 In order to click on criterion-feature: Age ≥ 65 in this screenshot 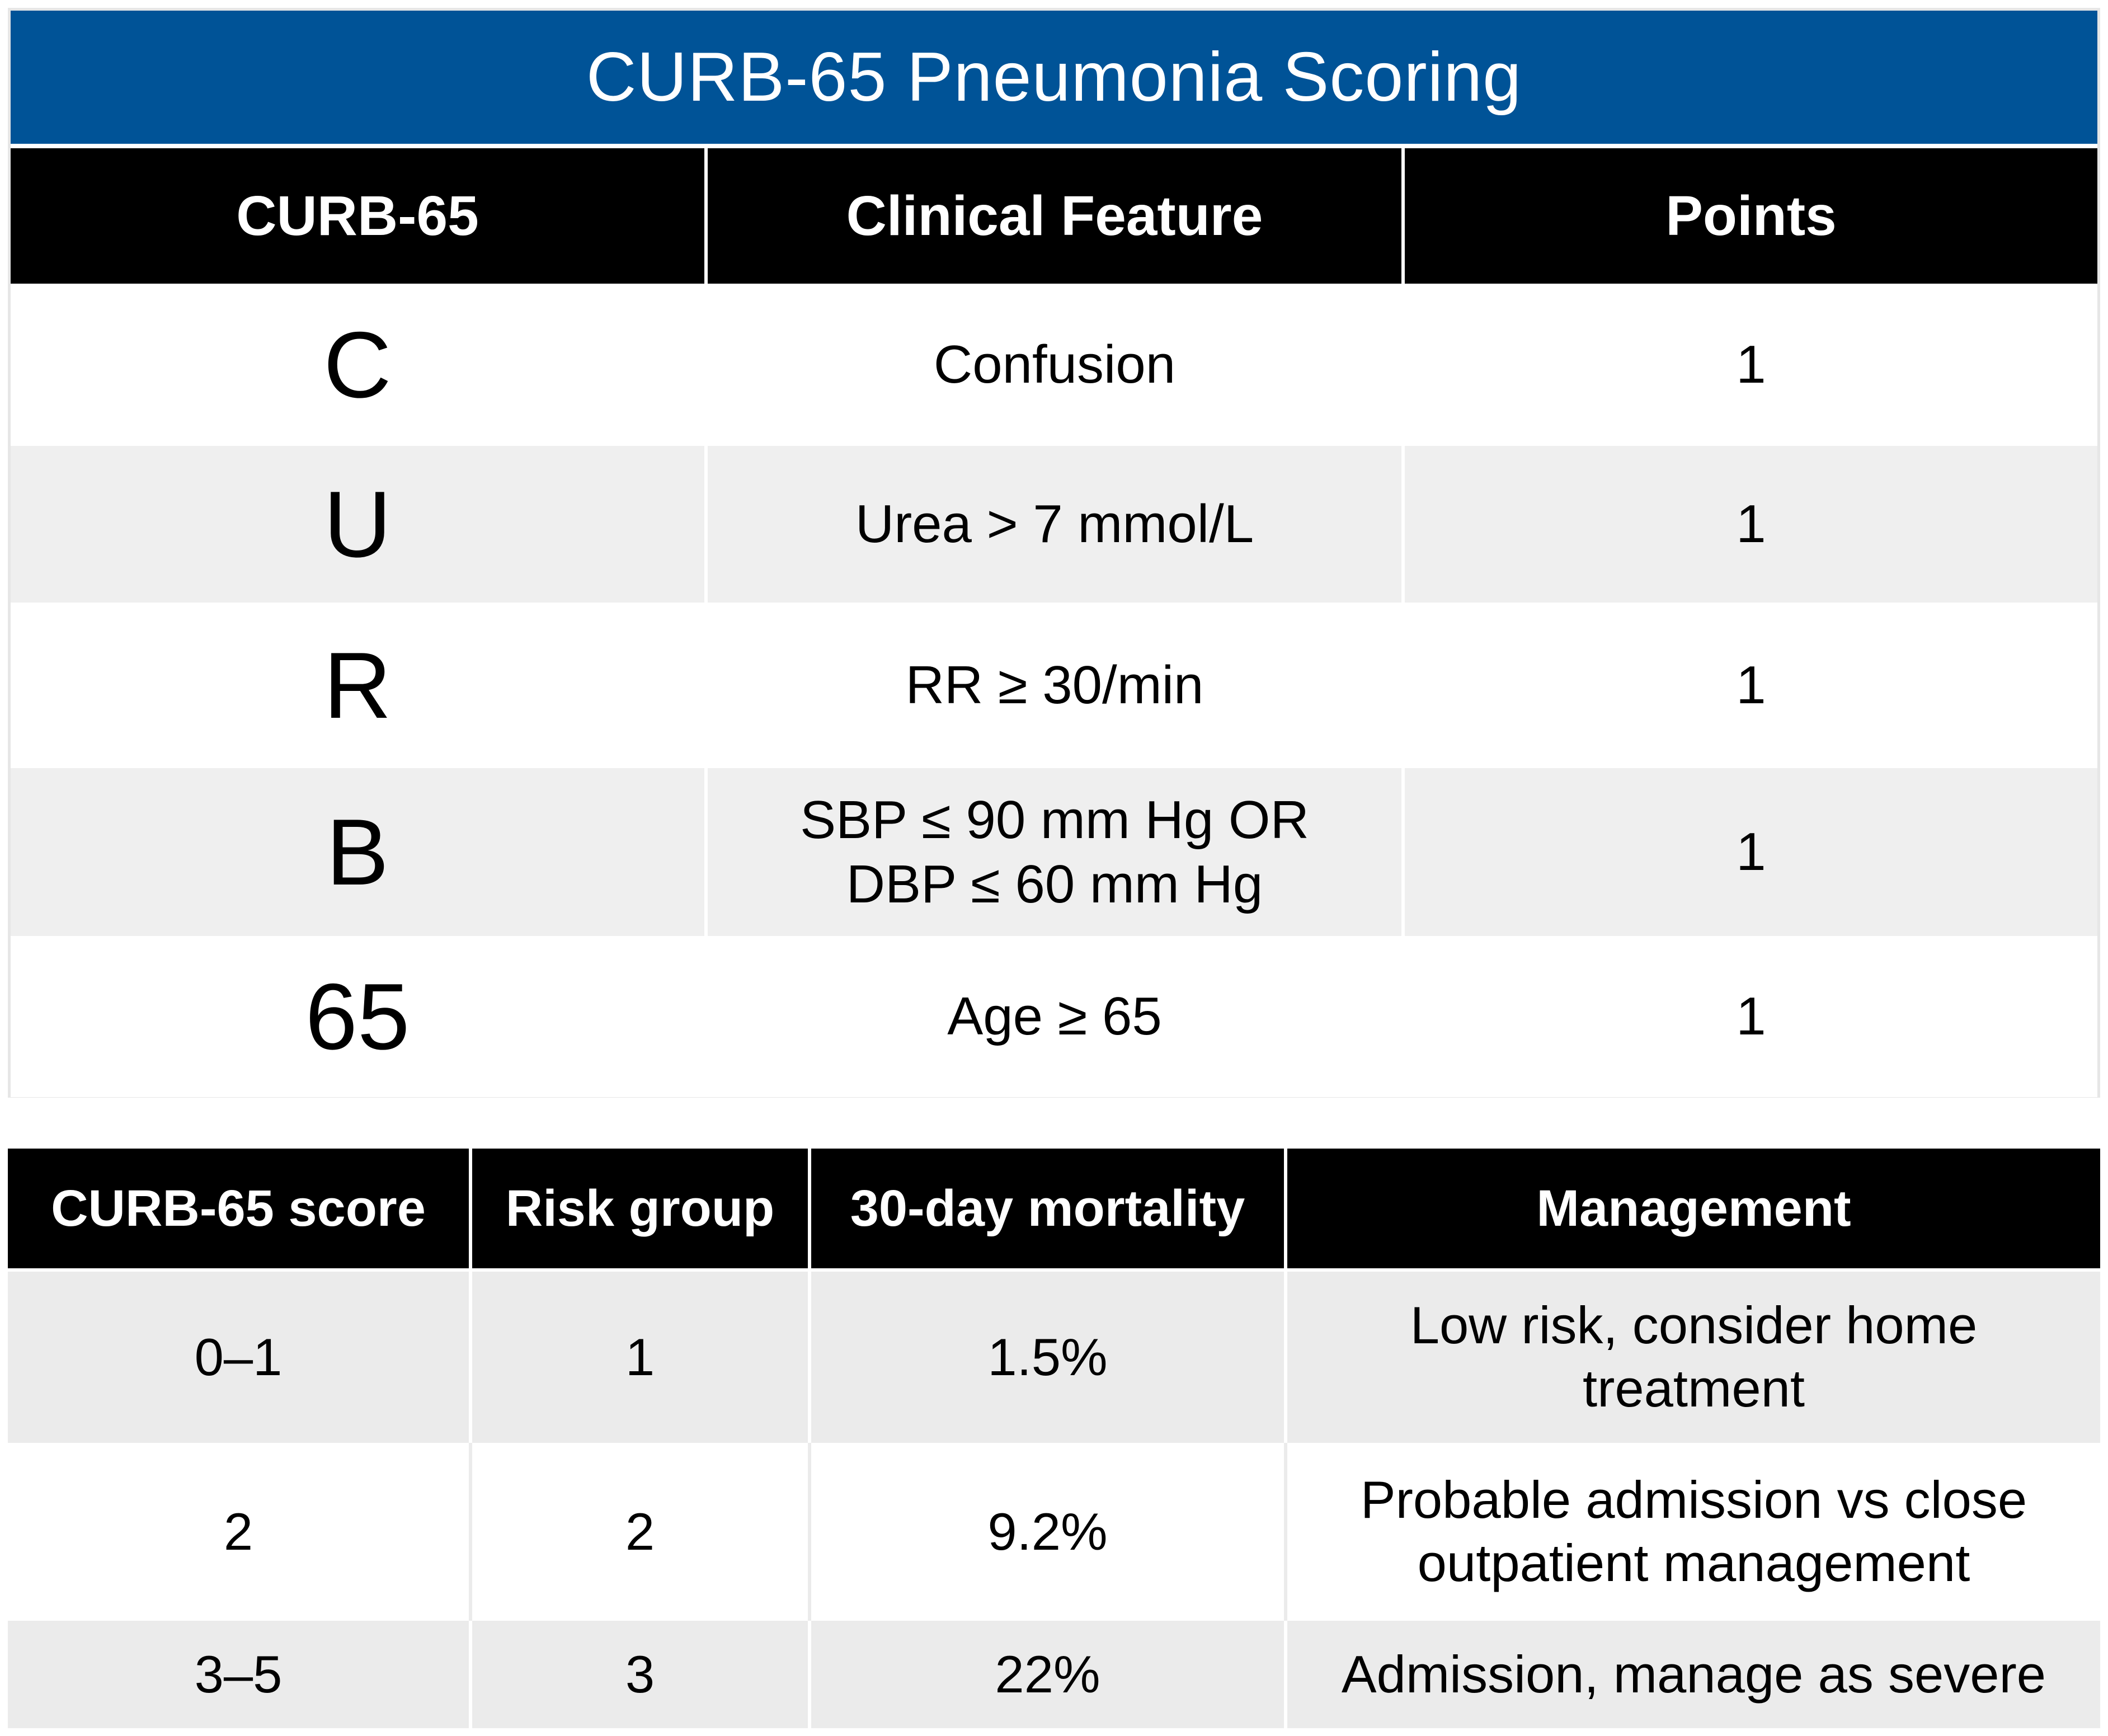, I will do `click(1052, 1017)`.